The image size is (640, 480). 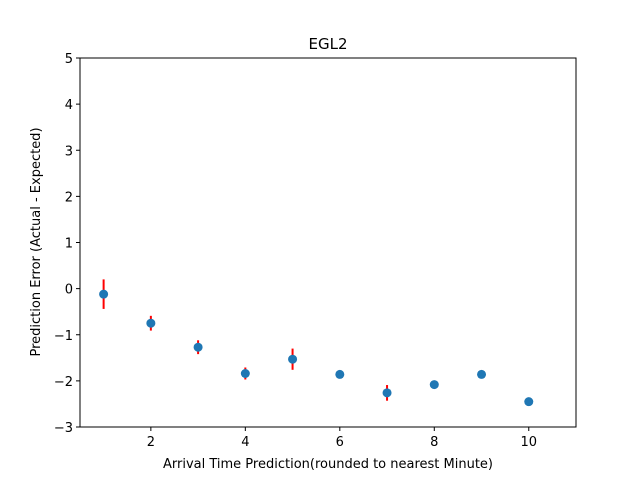 What do you see at coordinates (69, 151) in the screenshot?
I see `y-tick-label: 3` at bounding box center [69, 151].